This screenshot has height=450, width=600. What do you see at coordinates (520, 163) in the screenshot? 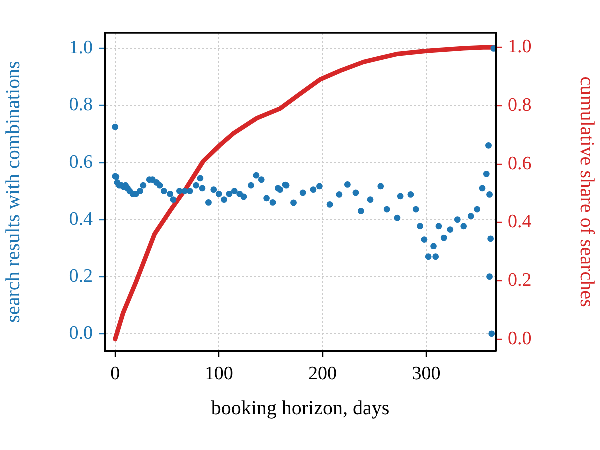
I see `y2-tick-label: 0.6` at bounding box center [520, 163].